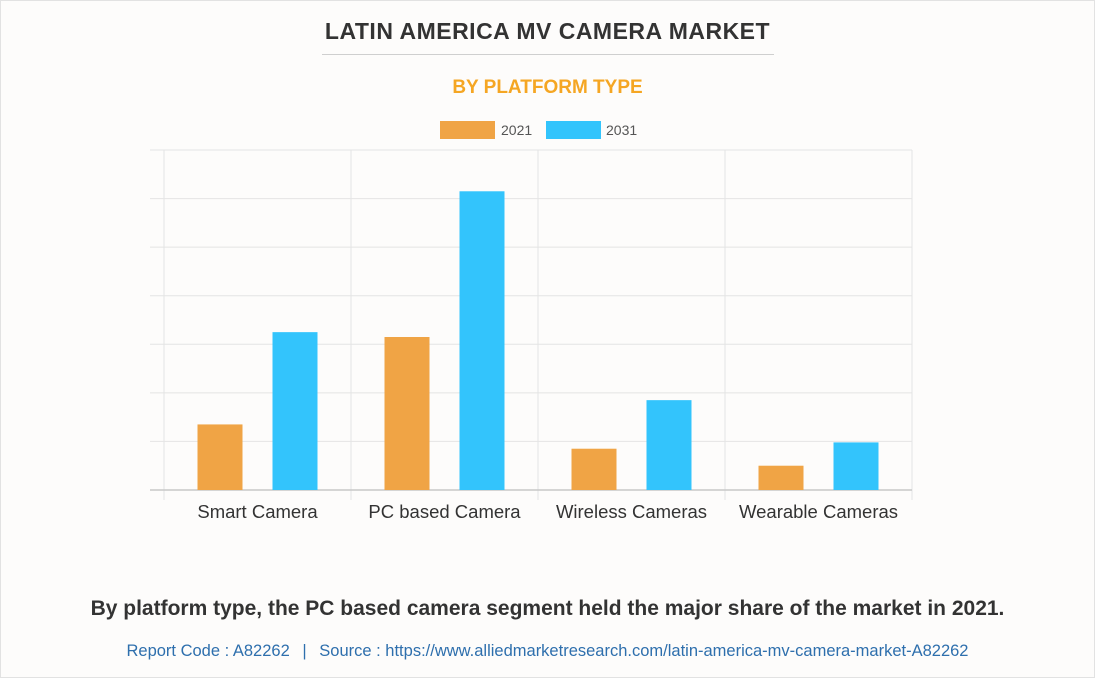 Image resolution: width=1095 pixels, height=678 pixels. Describe the element at coordinates (295, 411) in the screenshot. I see `bar-2031-smart-camera` at that location.